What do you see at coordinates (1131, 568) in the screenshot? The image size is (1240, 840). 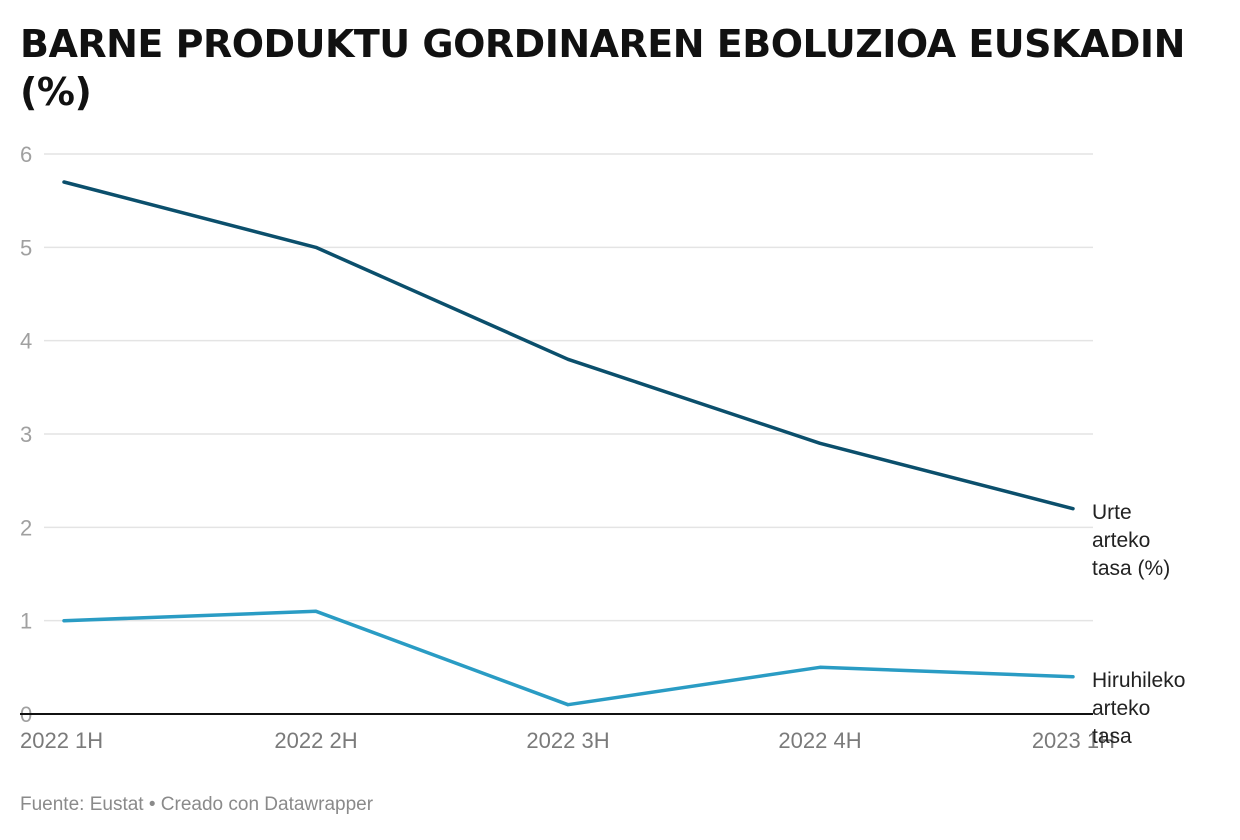 I see `series-label: tasa (%)` at bounding box center [1131, 568].